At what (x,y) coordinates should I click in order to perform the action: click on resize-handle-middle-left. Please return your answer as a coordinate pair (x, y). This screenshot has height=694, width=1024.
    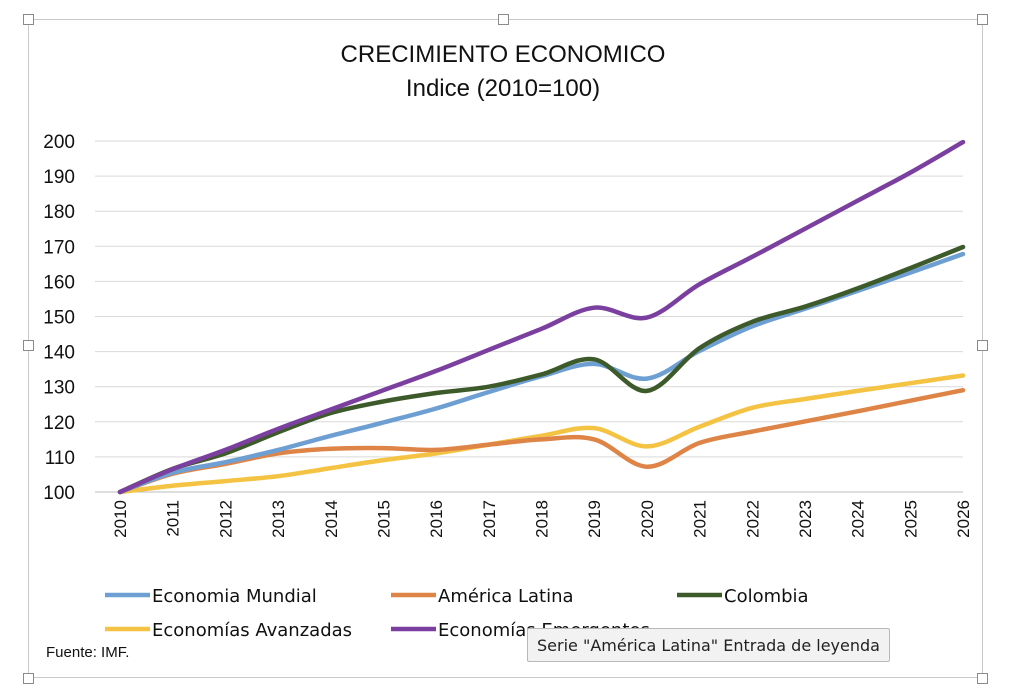
    Looking at the image, I should click on (28, 345).